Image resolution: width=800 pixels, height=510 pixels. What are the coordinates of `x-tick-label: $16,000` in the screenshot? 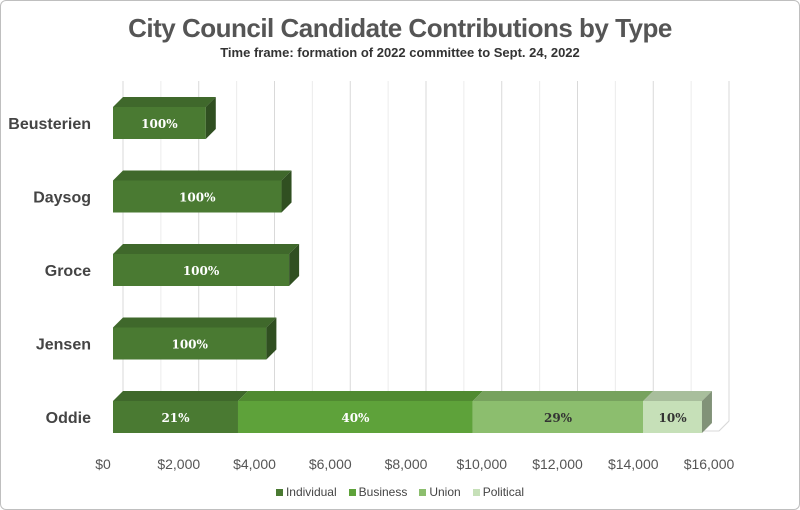 It's located at (709, 464).